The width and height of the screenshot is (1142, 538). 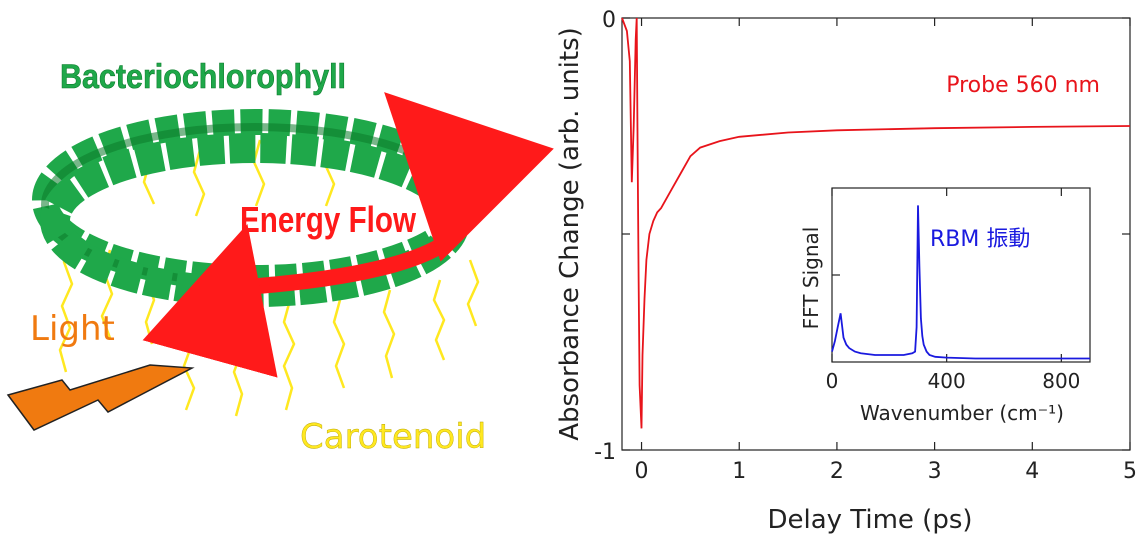 I want to click on main-x-axis-label: Delay Time (ps), so click(x=869, y=520).